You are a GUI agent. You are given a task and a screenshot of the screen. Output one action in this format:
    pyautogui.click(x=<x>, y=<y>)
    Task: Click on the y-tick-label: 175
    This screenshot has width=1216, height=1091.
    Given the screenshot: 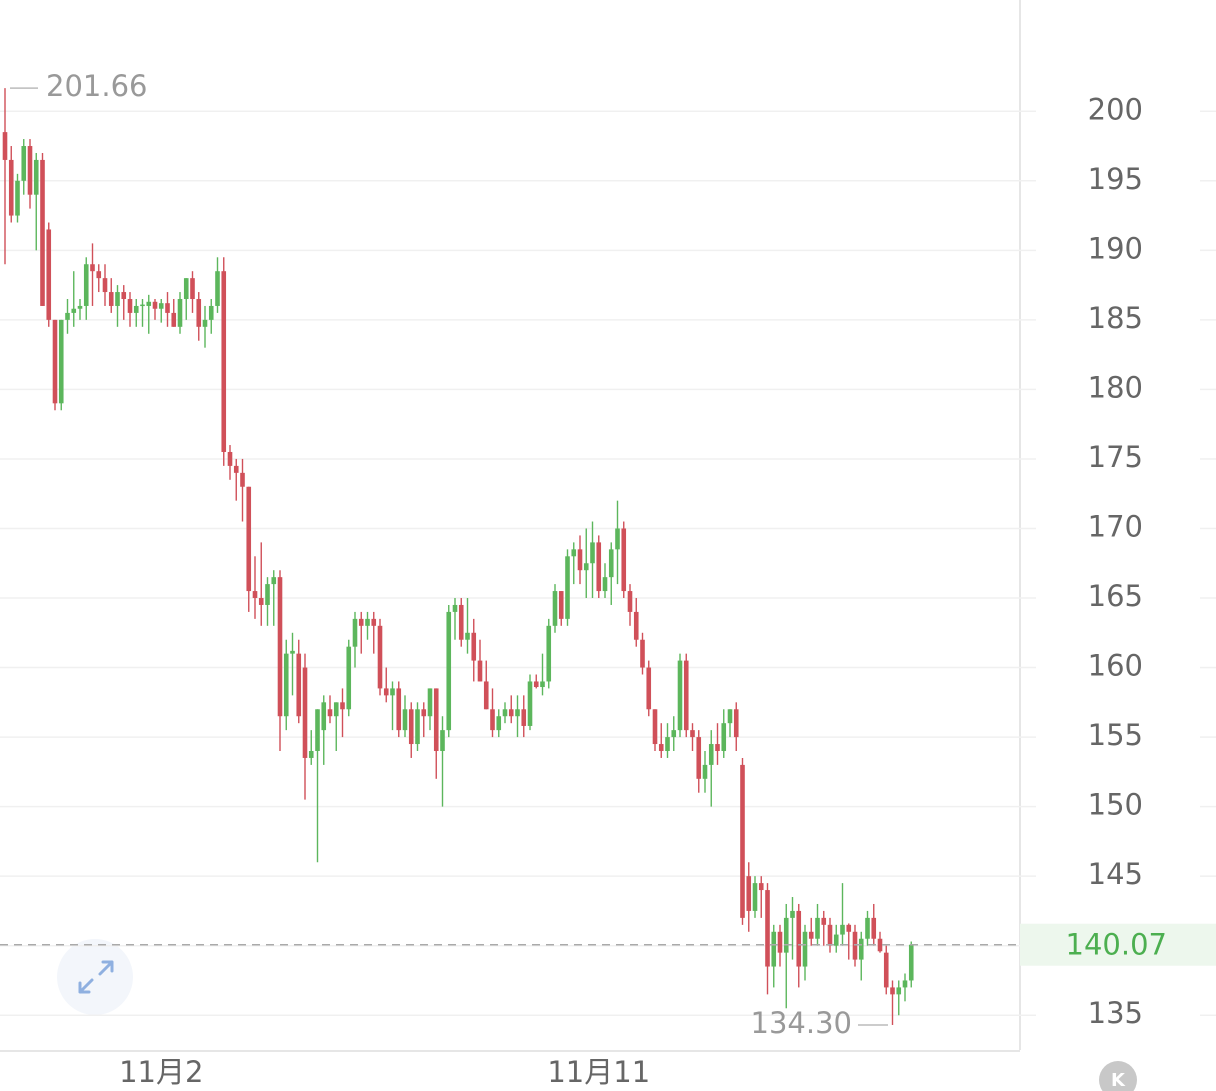 What is the action you would take?
    pyautogui.click(x=1115, y=457)
    